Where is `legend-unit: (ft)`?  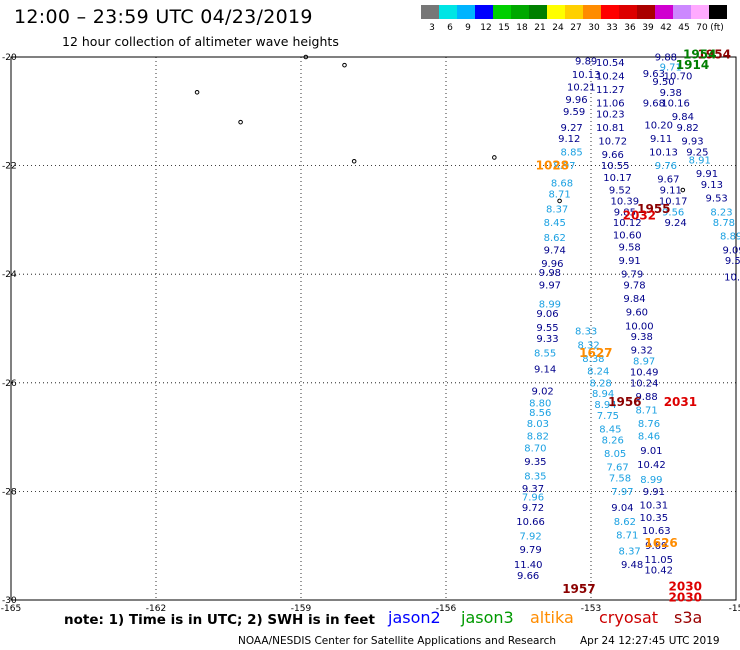
legend-unit: (ft) is located at coordinates (717, 28).